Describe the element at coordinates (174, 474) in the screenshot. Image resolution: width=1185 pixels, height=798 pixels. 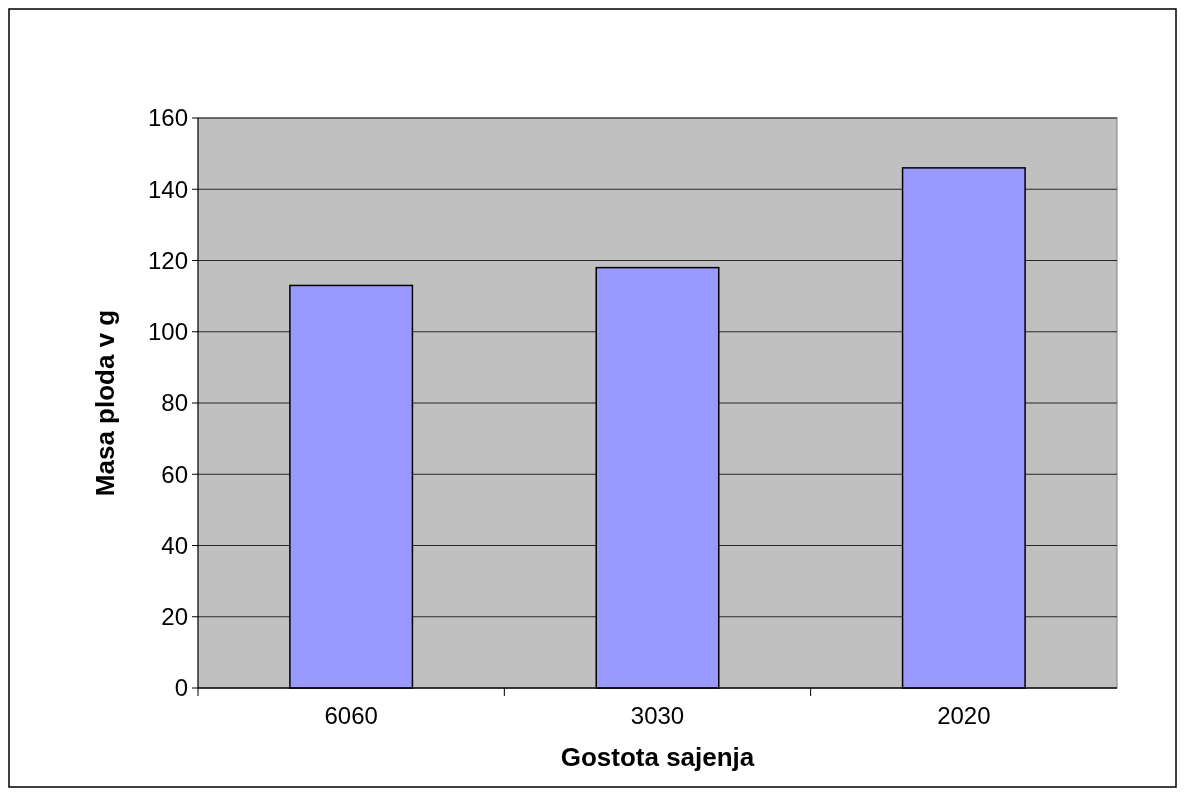
I see `y-tick-label: 60` at that location.